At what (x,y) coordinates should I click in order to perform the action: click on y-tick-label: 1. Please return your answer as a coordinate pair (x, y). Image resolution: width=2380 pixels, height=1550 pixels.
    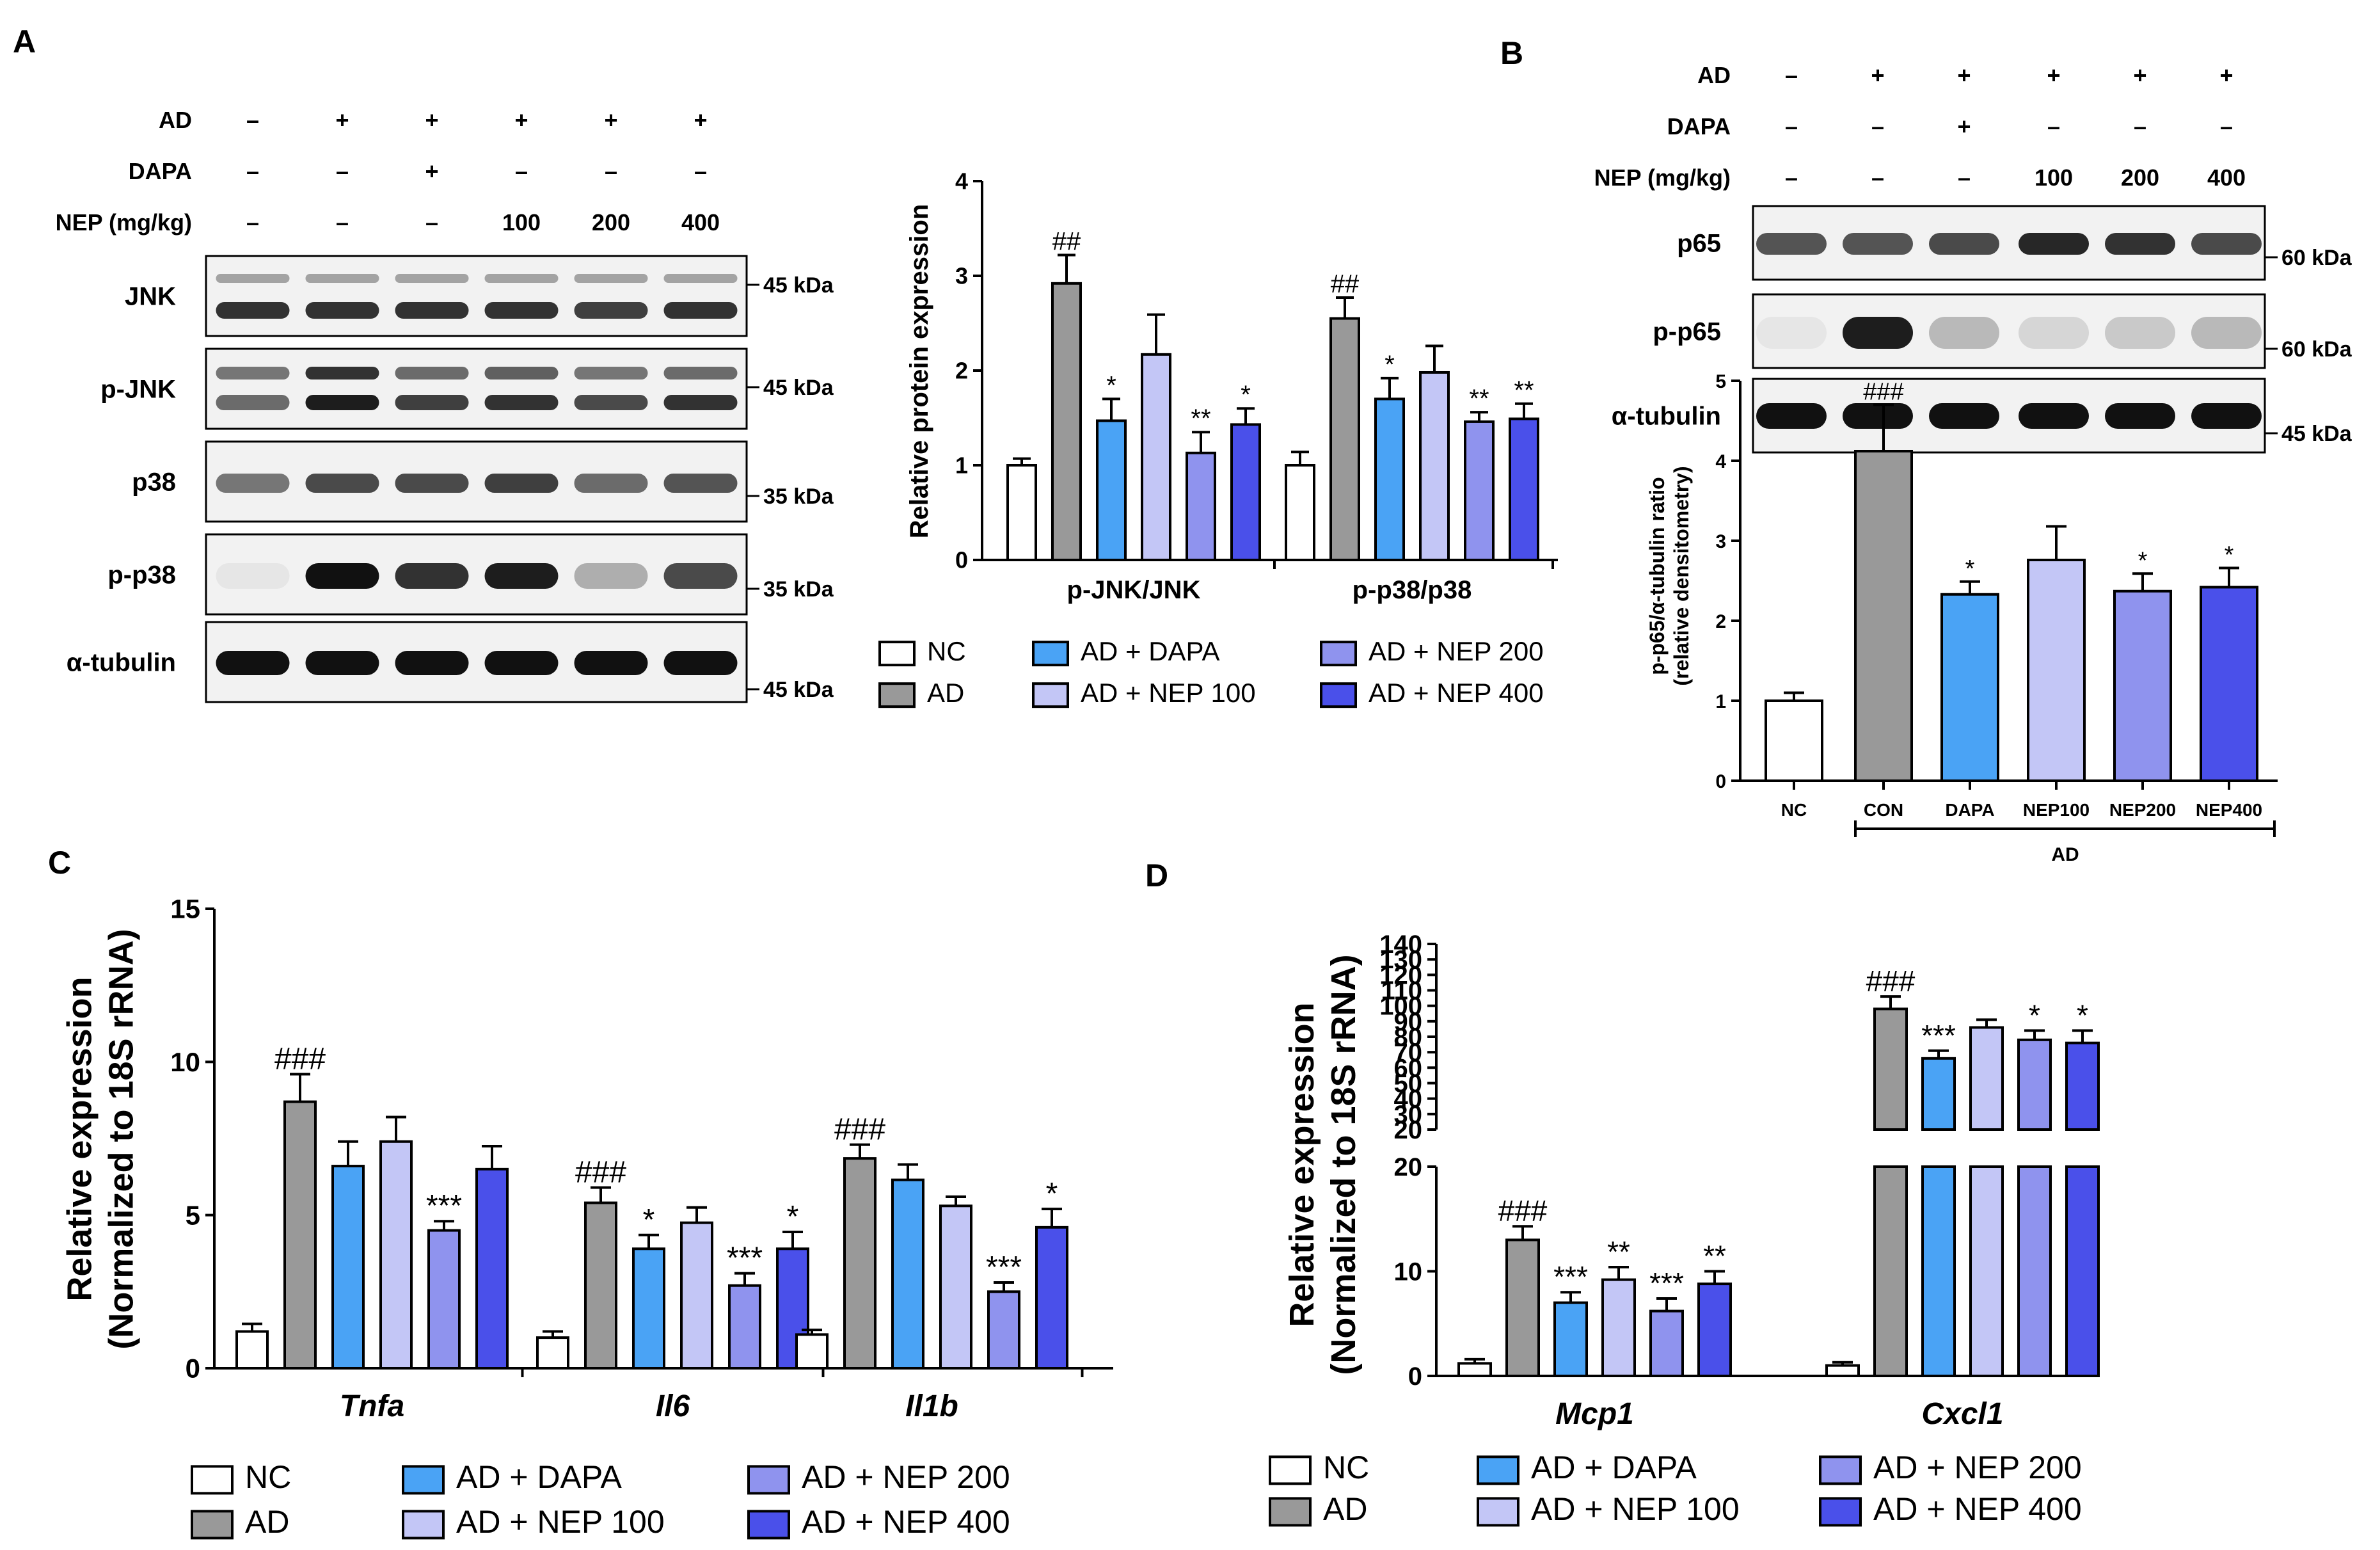
    Looking at the image, I should click on (961, 465).